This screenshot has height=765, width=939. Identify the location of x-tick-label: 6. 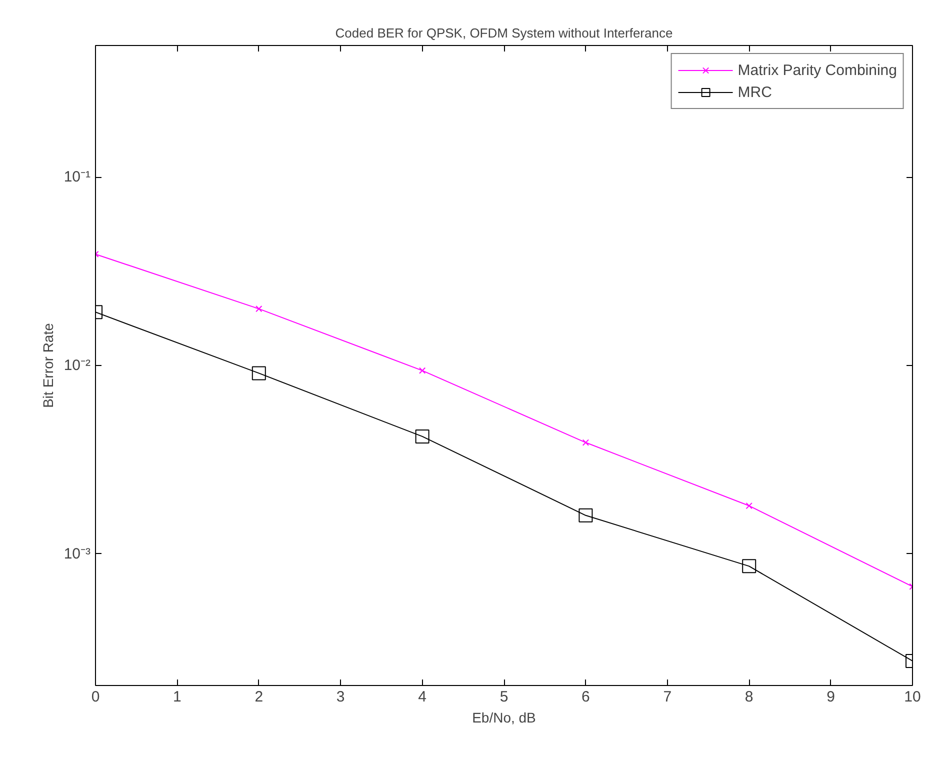
(586, 697).